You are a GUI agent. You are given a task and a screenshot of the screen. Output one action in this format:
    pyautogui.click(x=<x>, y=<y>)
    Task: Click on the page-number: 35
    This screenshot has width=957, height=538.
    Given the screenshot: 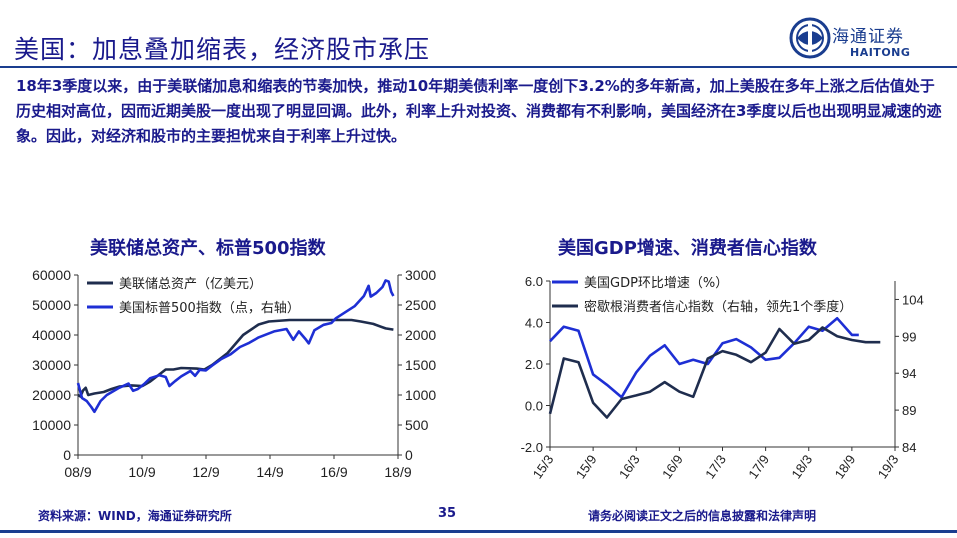 What is the action you would take?
    pyautogui.click(x=447, y=513)
    